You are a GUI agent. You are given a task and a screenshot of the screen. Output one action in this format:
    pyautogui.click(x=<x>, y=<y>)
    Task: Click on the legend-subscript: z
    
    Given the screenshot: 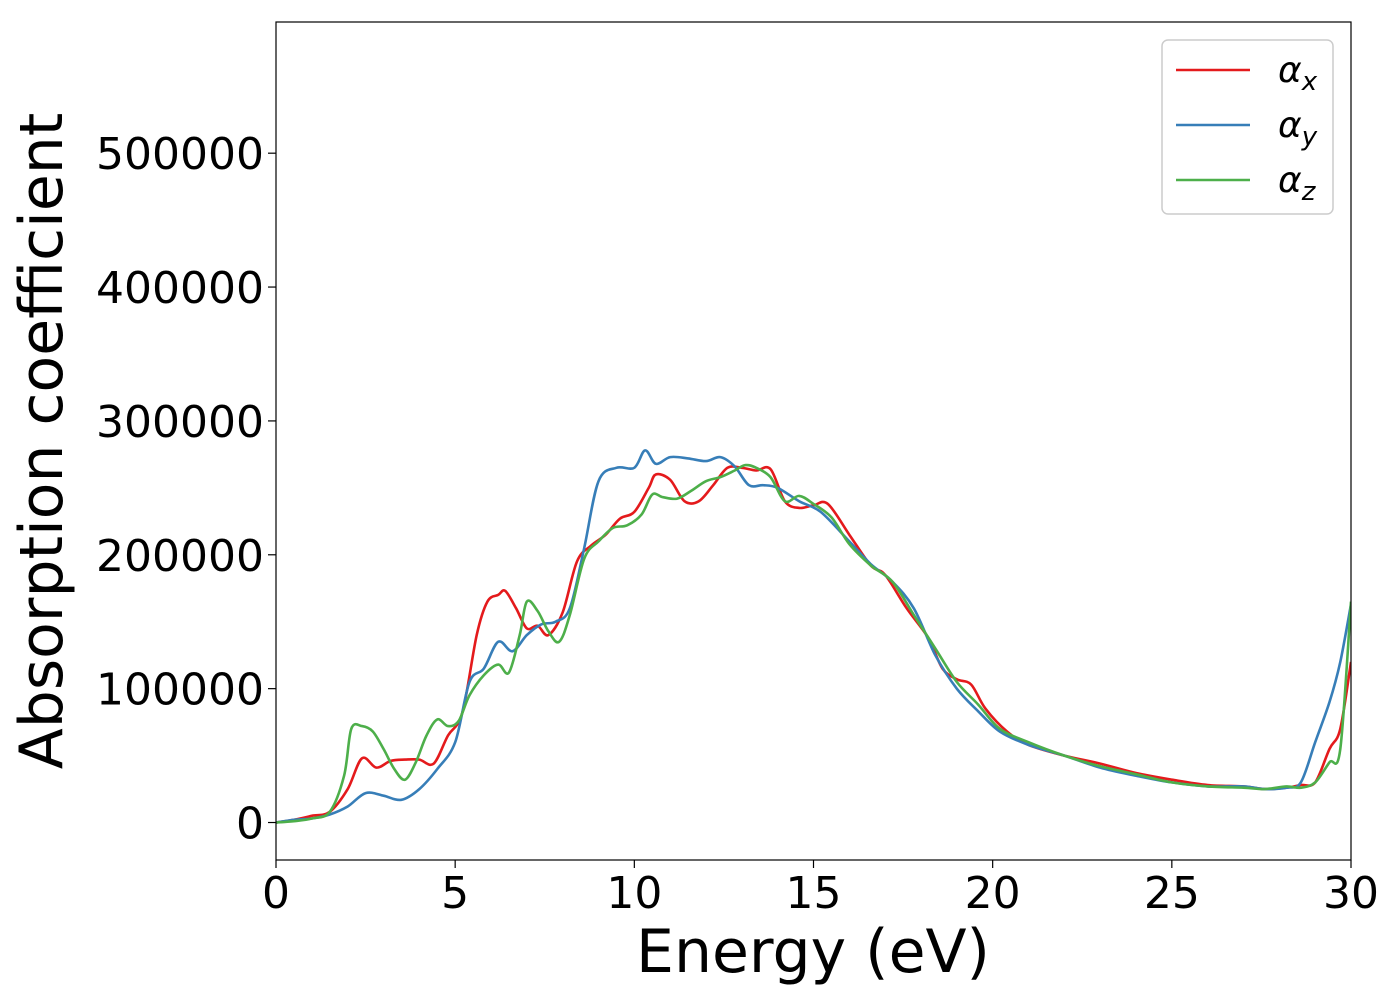 What is the action you would take?
    pyautogui.click(x=1309, y=192)
    